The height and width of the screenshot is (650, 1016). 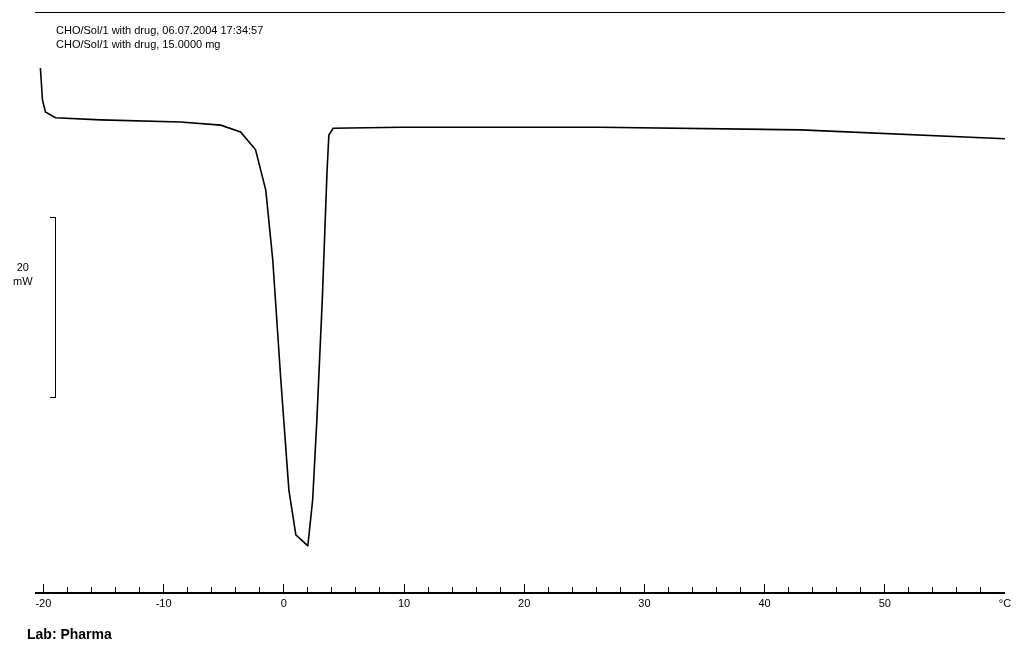 I want to click on text: Lab: Pharma, so click(x=70, y=634).